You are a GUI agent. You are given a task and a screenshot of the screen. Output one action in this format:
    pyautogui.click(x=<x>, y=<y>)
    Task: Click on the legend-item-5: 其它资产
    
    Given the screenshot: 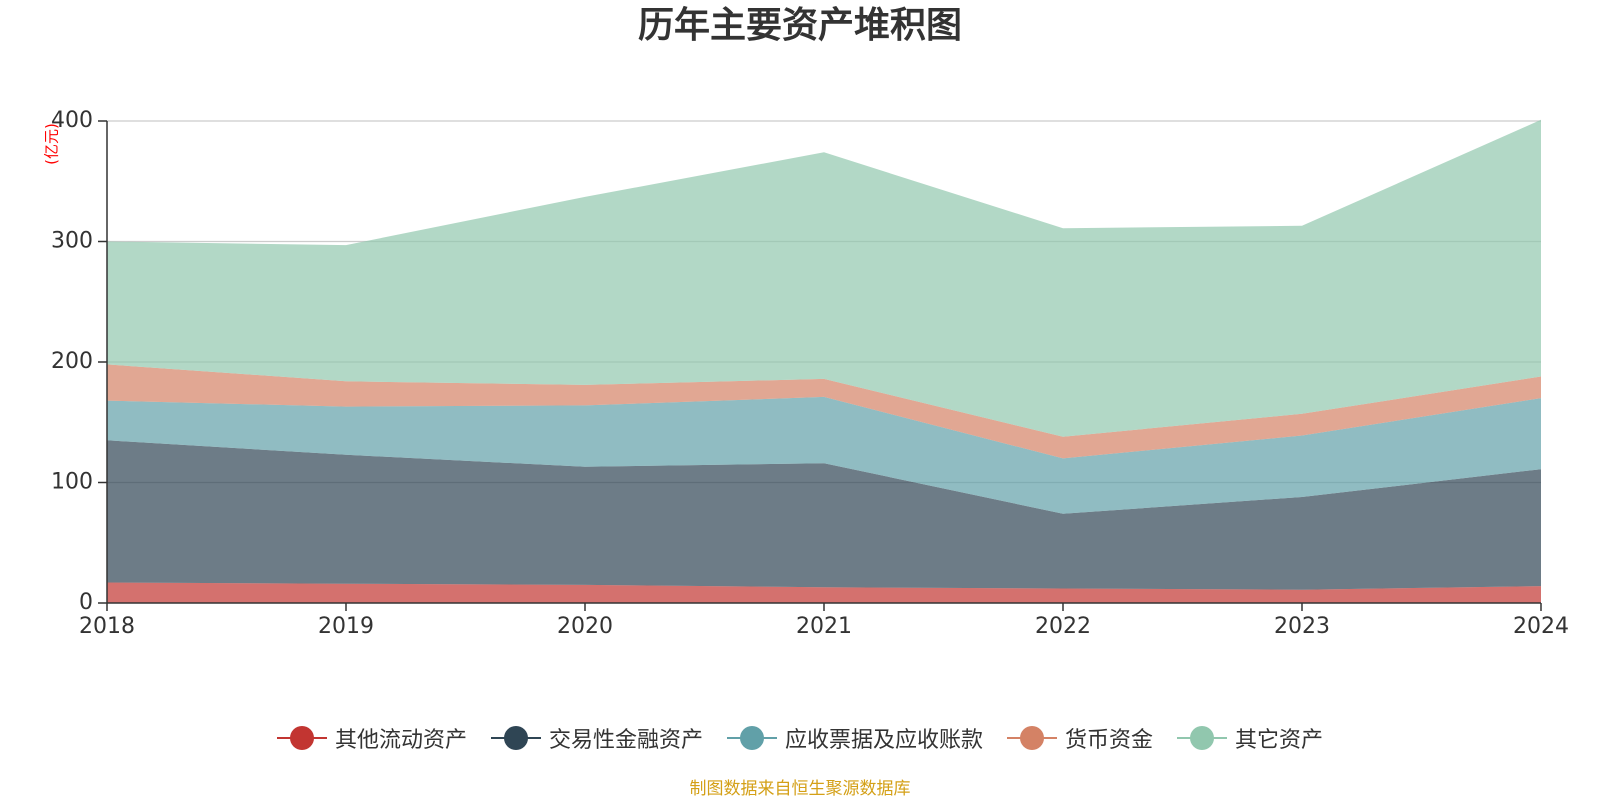 What is the action you would take?
    pyautogui.click(x=1250, y=738)
    